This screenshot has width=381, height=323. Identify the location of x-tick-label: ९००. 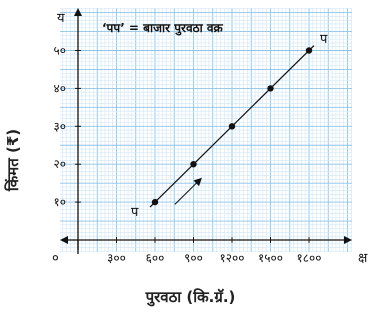
(193, 258).